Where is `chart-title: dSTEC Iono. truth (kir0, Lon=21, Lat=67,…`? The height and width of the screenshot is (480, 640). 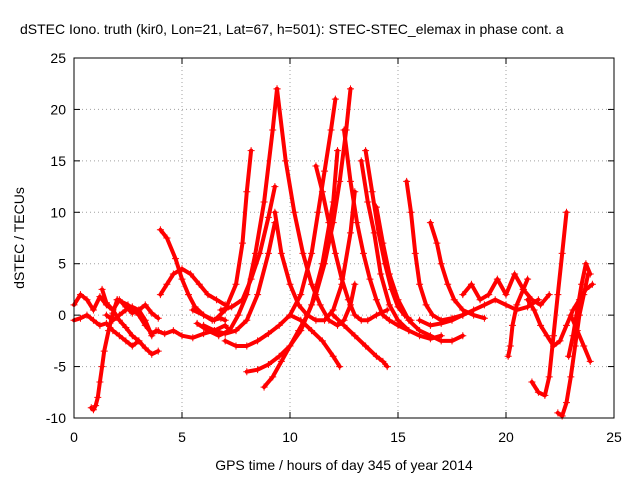 chart-title: dSTEC Iono. truth (kir0, Lon=21, Lat=67,… is located at coordinates (292, 29).